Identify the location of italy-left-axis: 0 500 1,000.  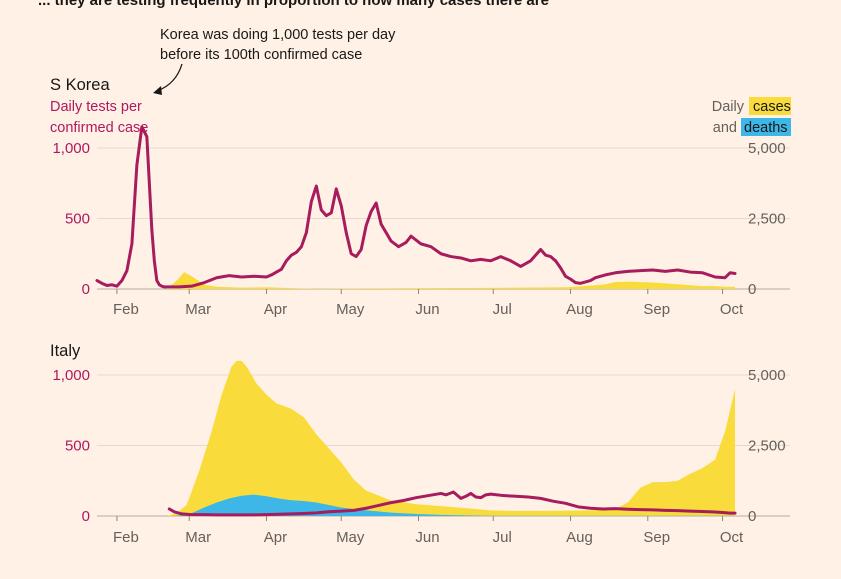
(71, 446).